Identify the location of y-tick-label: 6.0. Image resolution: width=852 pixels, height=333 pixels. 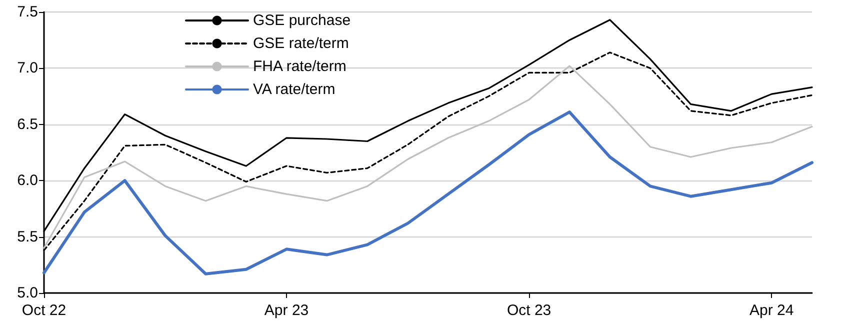
(27, 181).